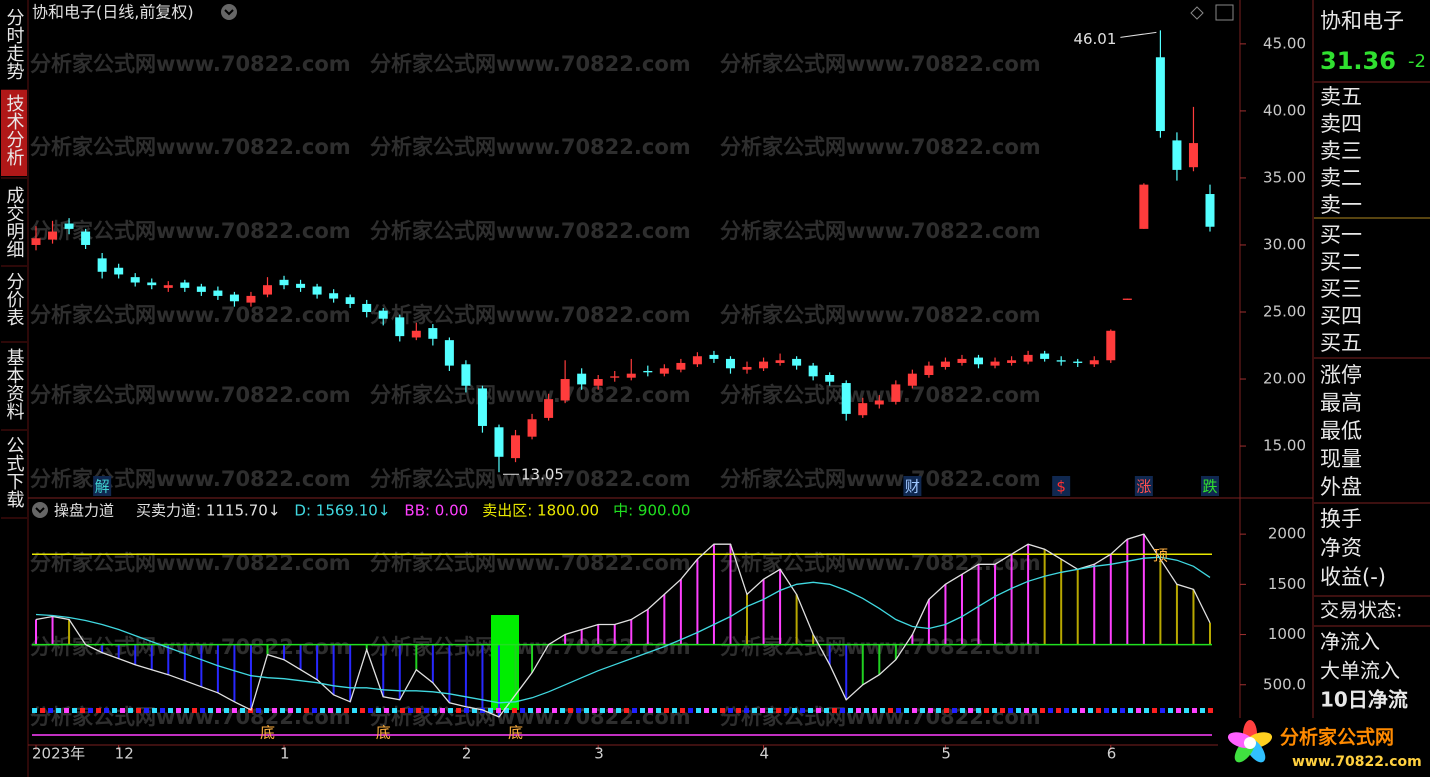 The image size is (1430, 777). Describe the element at coordinates (14, 44) in the screenshot. I see `tab: 分时走势` at that location.